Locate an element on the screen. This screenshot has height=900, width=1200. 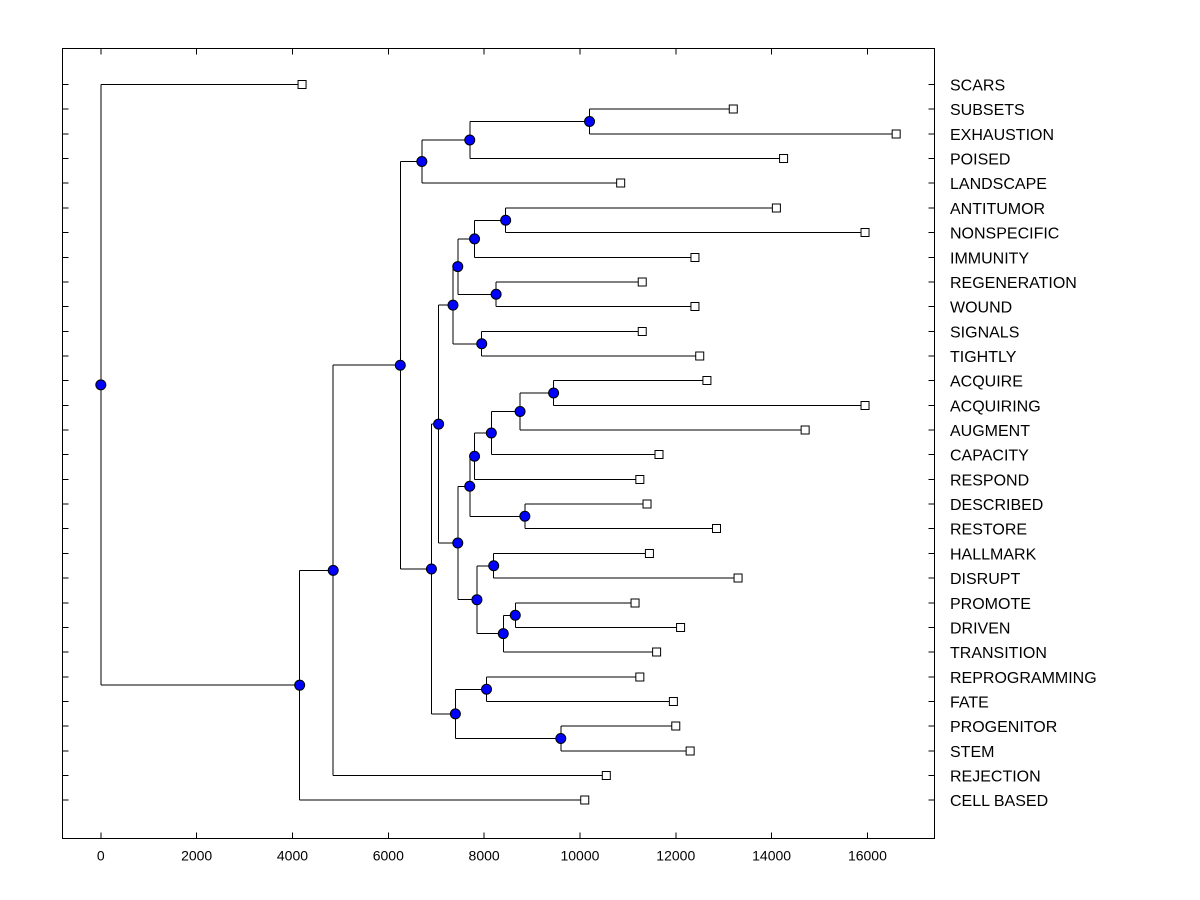
leaf-marker-signals is located at coordinates (642, 331).